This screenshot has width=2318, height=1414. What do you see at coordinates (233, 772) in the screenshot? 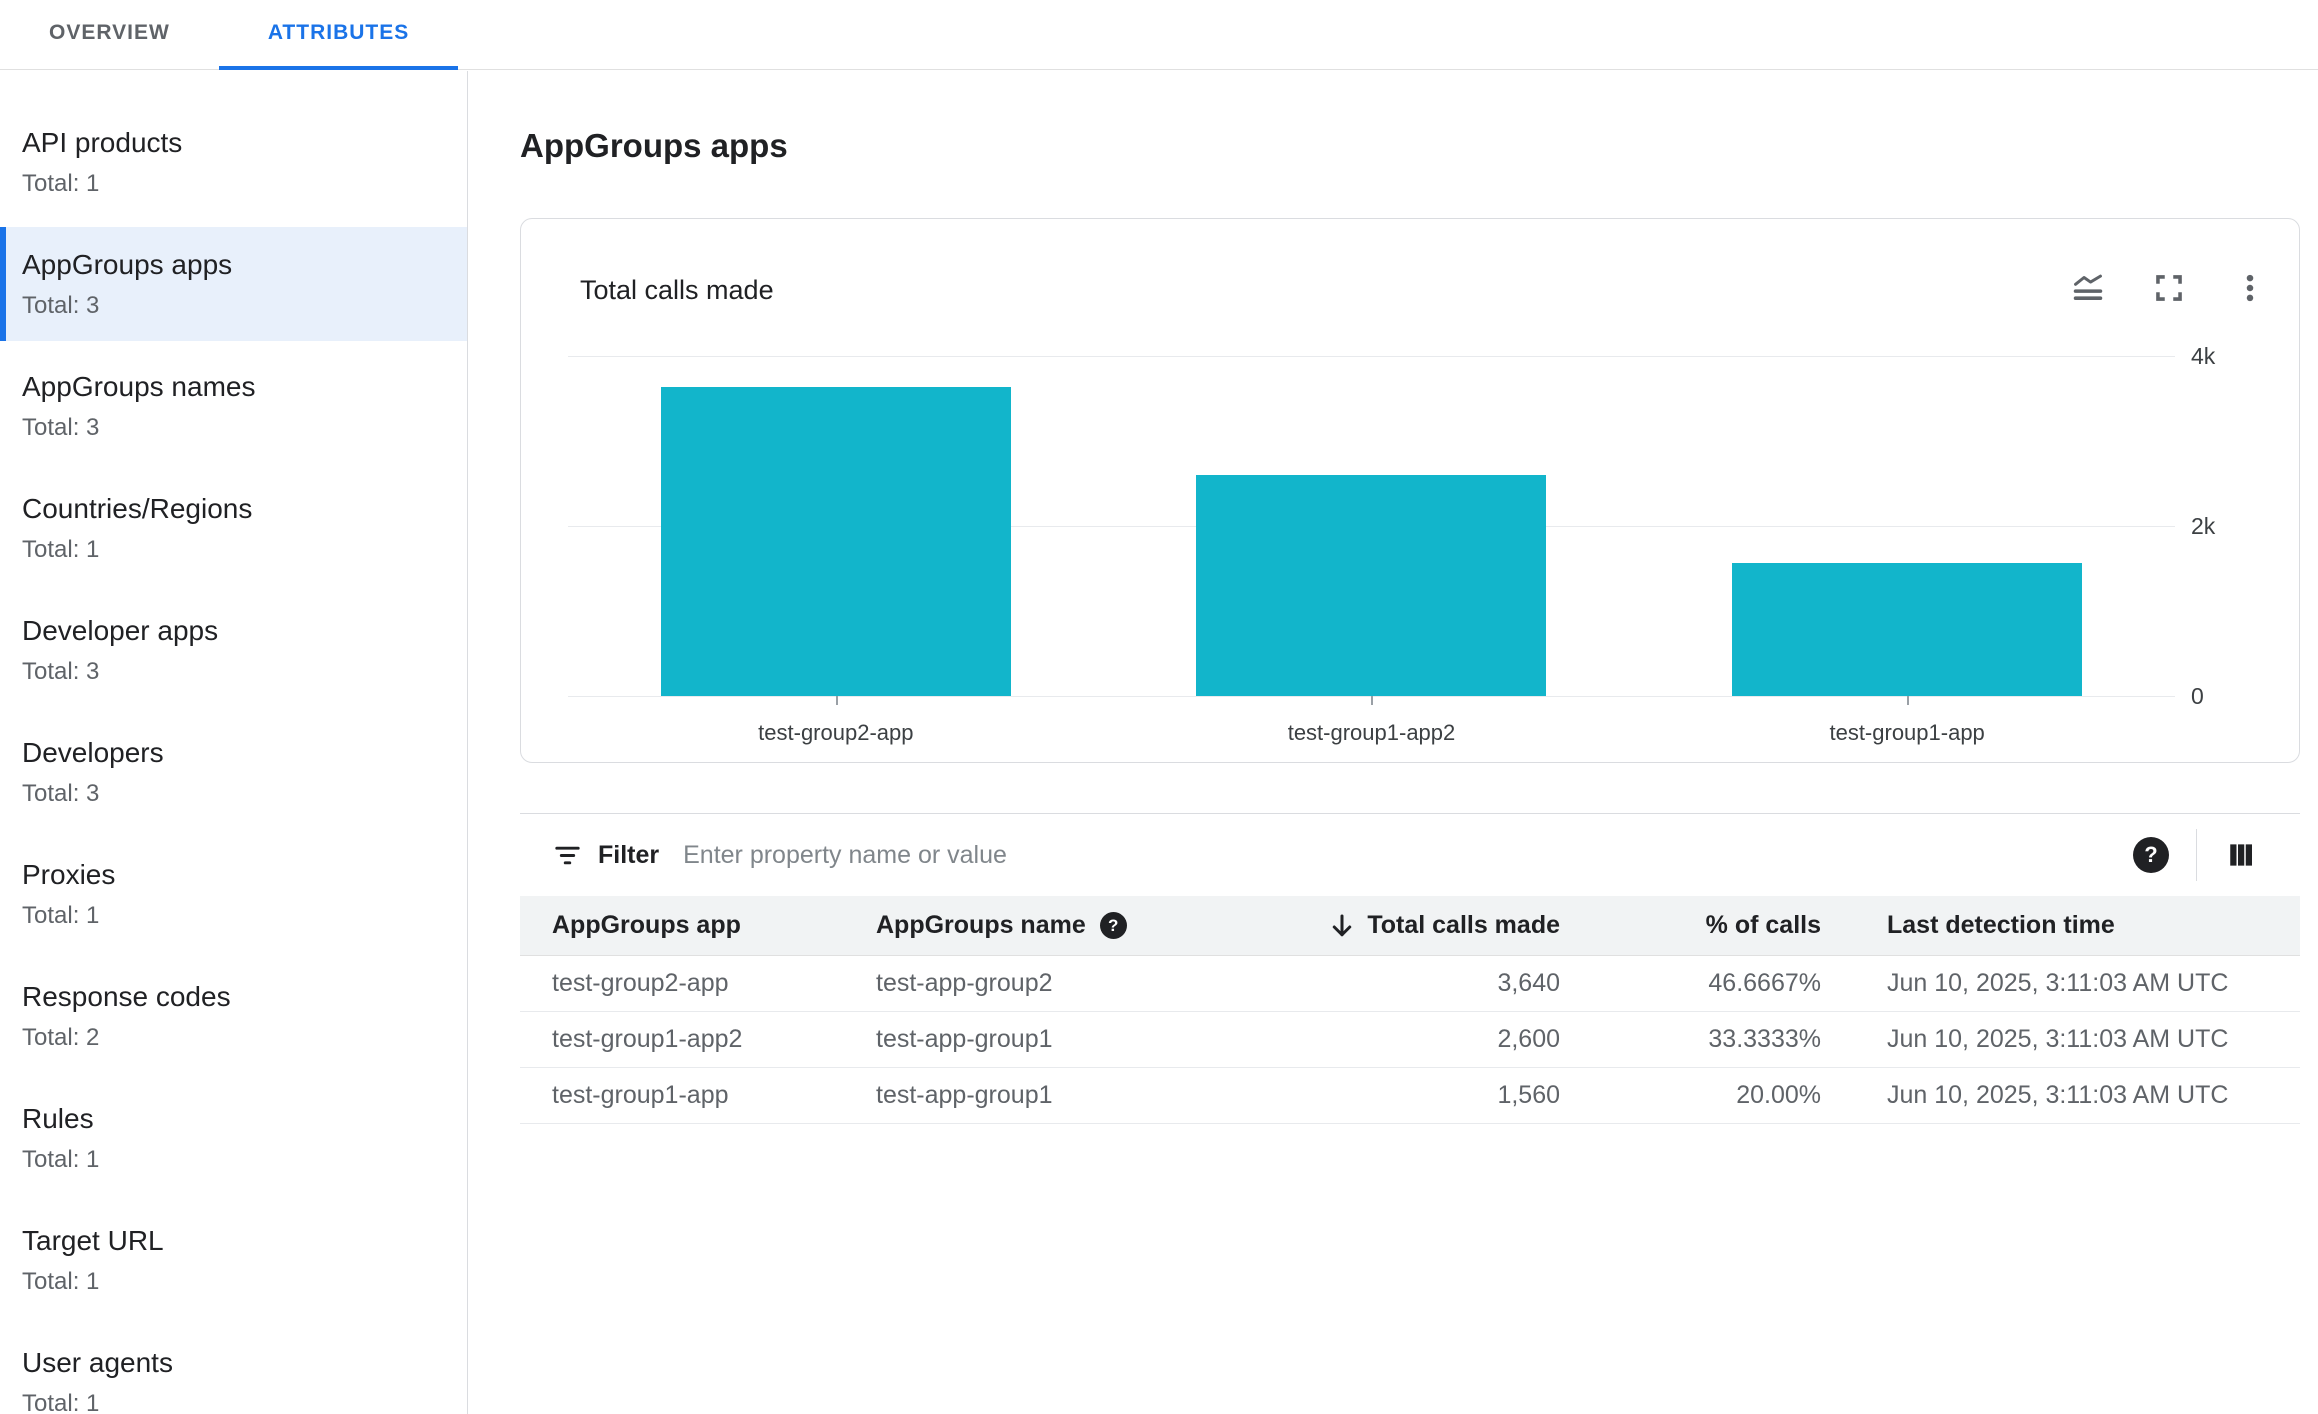
I see `sidebar-item-developers: Developers Total: 3` at bounding box center [233, 772].